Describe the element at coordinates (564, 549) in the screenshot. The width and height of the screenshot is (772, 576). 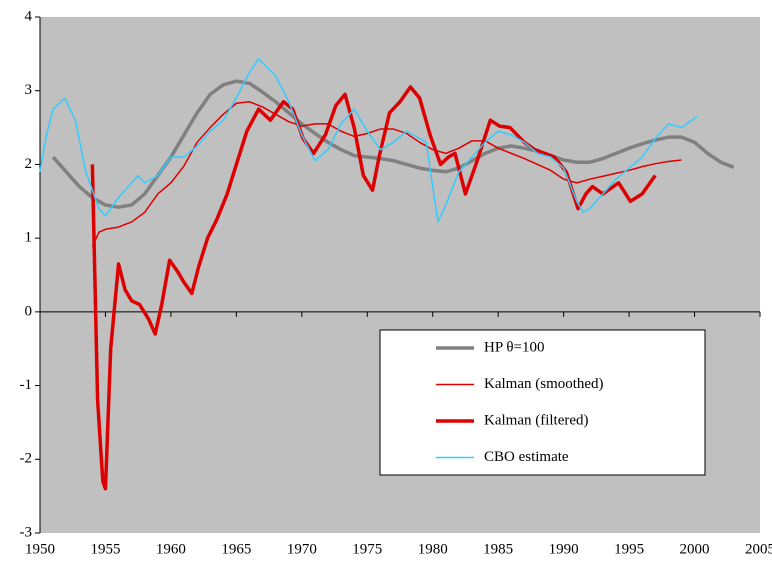
I see `x-tick-label: 1990` at that location.